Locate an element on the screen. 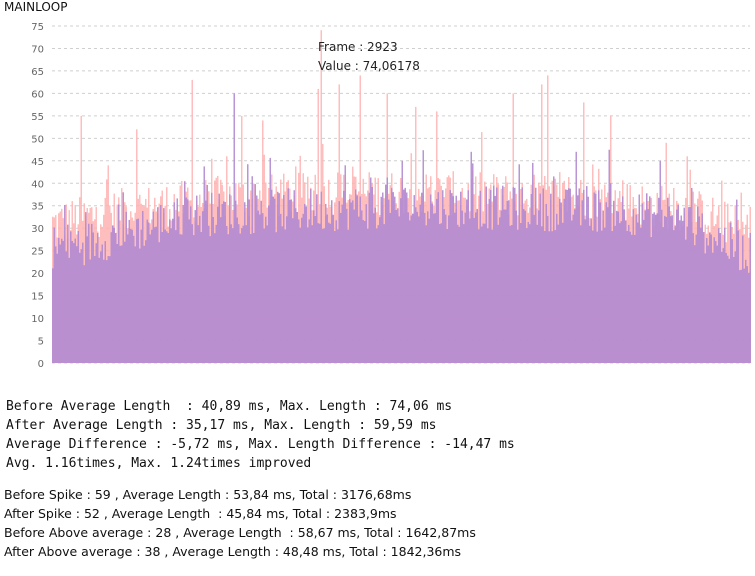  y-tick-label: 45 is located at coordinates (37, 162).